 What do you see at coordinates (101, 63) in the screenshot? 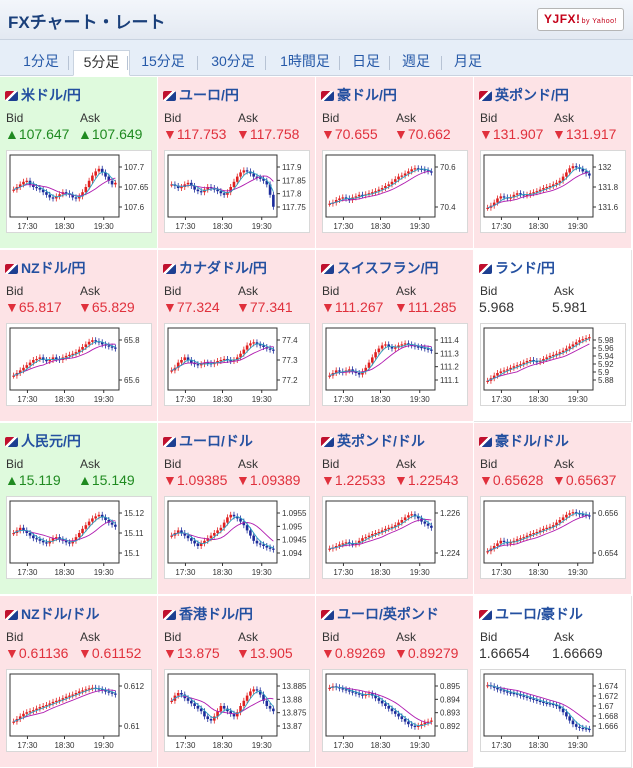
I see `tab-1: 5分足` at bounding box center [101, 63].